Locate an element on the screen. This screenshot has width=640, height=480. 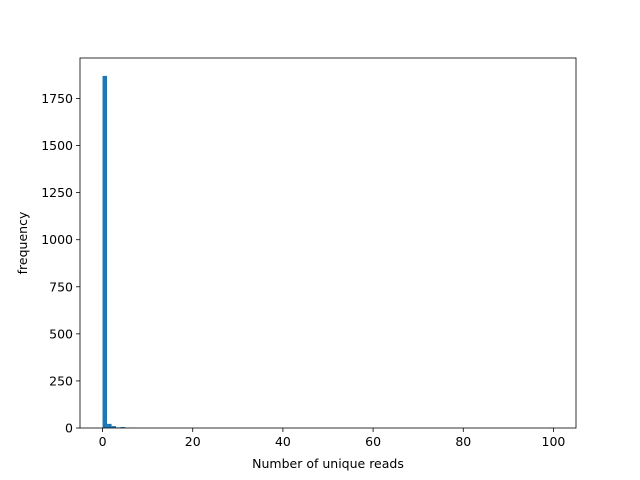
y-tick-label: 1000 is located at coordinates (57, 239).